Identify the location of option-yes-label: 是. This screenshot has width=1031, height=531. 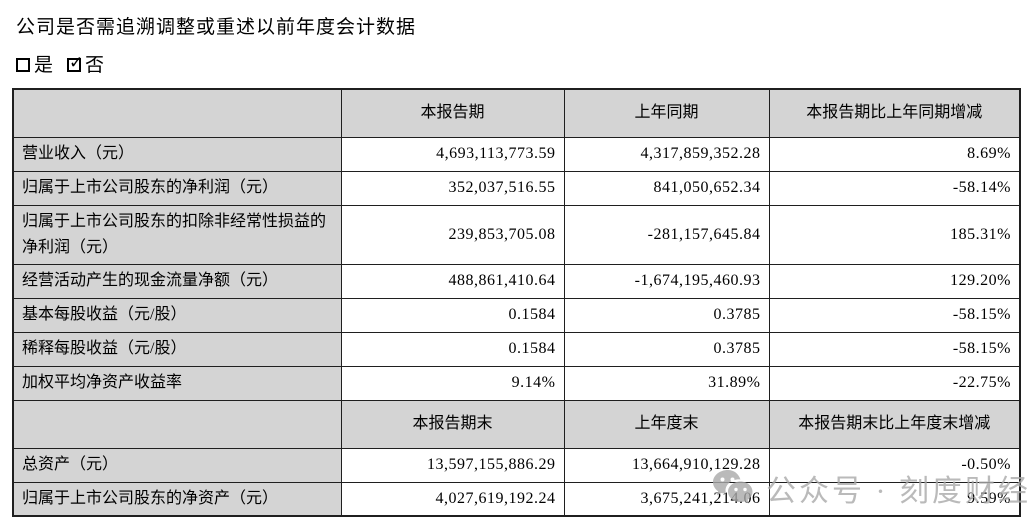
(44, 65).